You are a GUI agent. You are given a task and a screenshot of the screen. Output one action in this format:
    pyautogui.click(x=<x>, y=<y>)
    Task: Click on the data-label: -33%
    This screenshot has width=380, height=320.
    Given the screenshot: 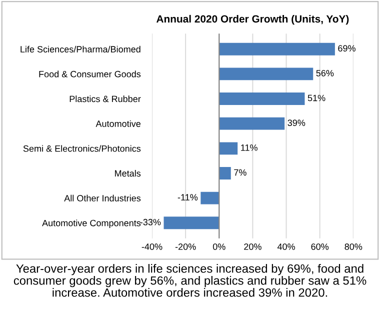 What is the action you would take?
    pyautogui.click(x=150, y=222)
    